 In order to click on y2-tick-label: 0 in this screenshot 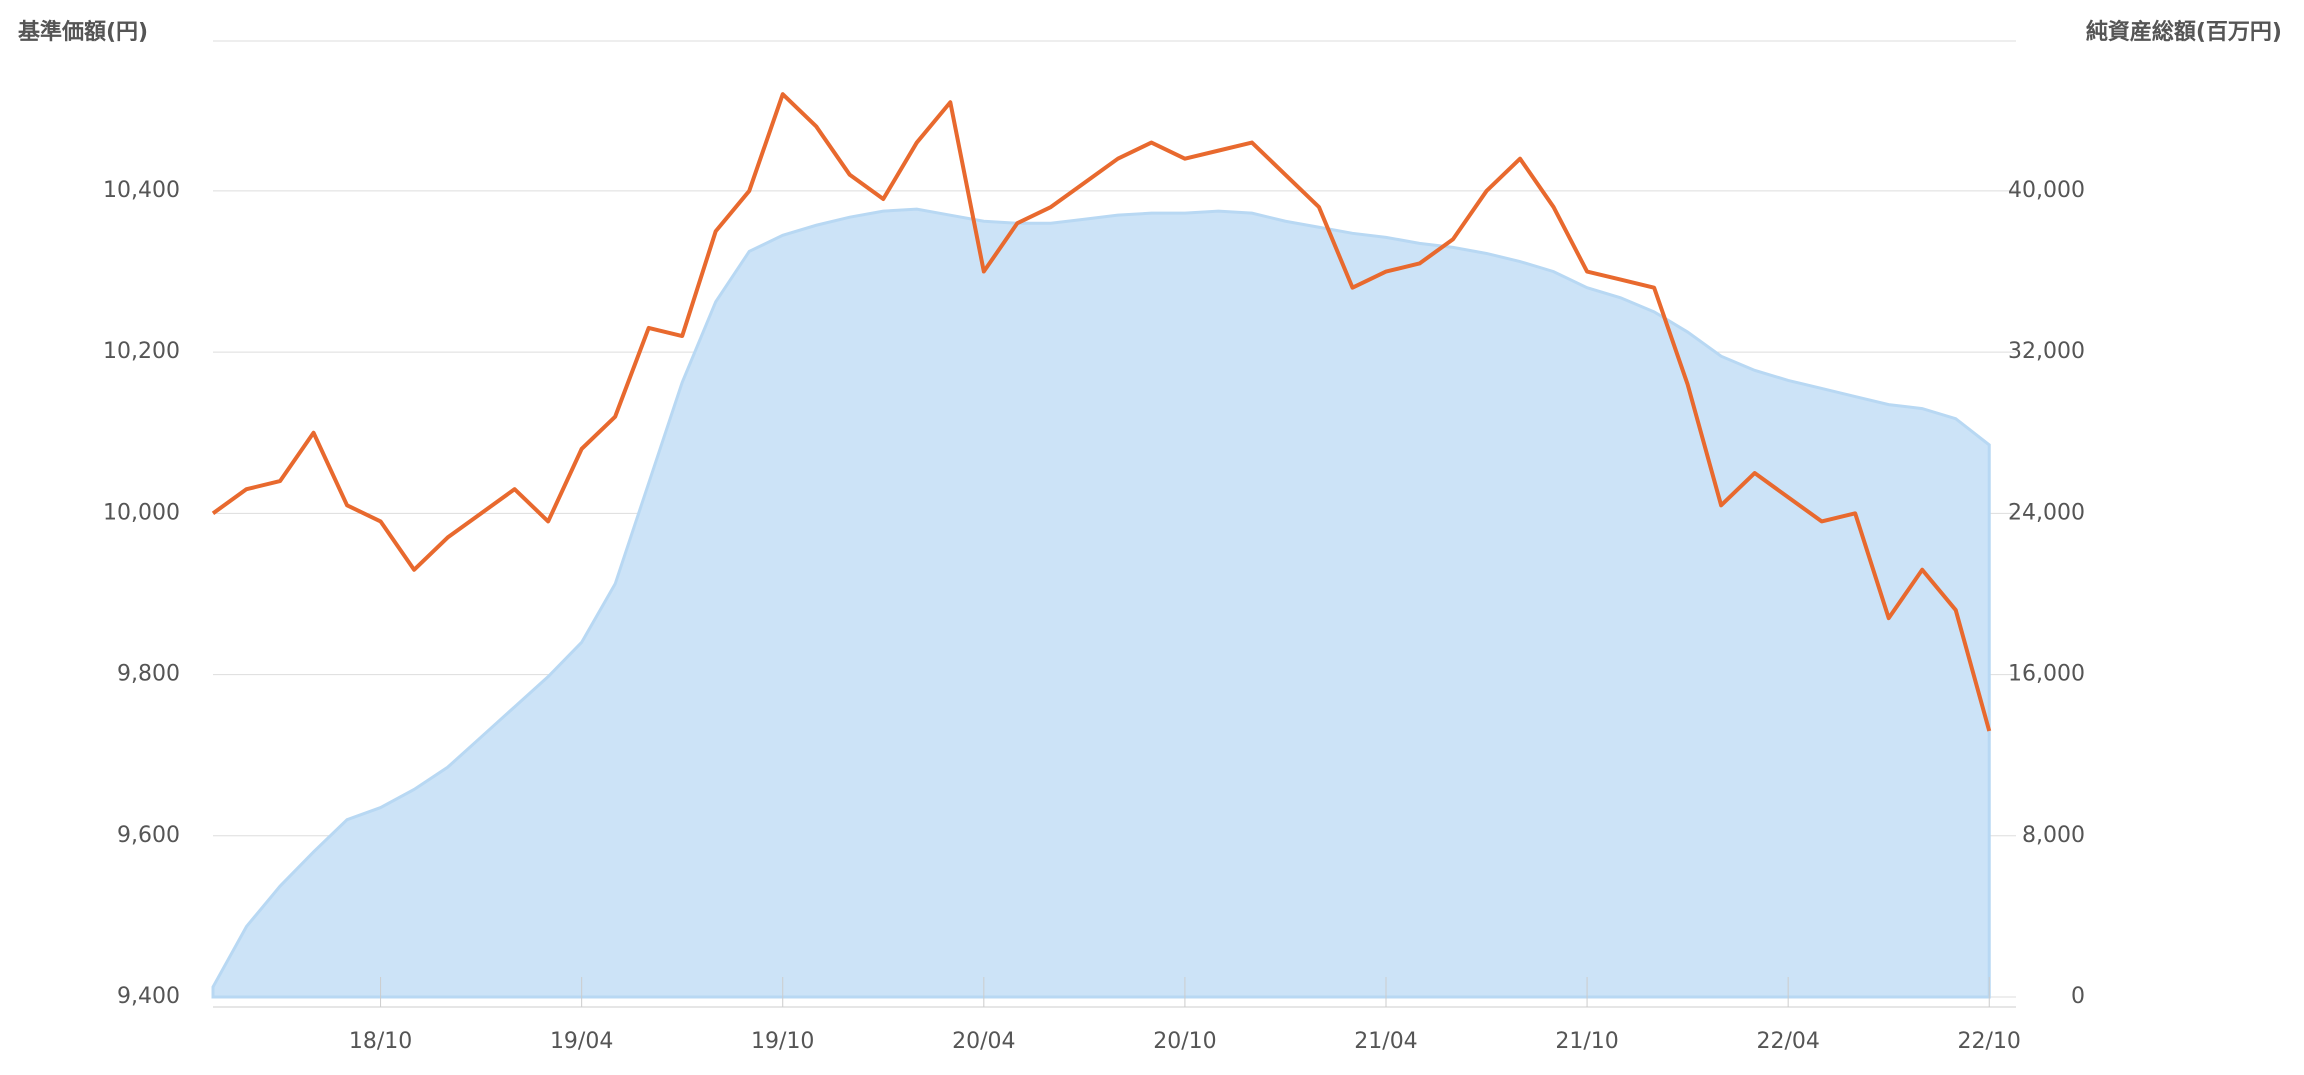, I will do `click(2078, 996)`.